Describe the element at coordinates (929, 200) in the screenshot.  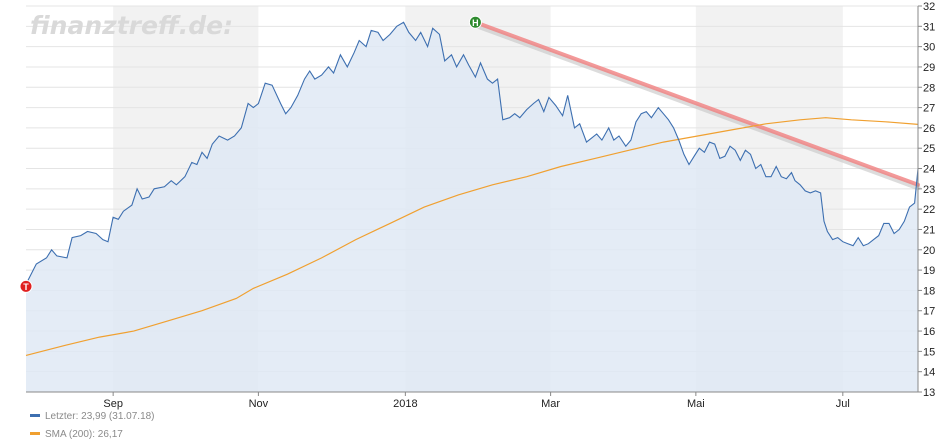
I see `y-tick-labels: 13 14 15 16 17 18 19 20 21 22 23 24 25 26 27 28 29 30 31 32` at that location.